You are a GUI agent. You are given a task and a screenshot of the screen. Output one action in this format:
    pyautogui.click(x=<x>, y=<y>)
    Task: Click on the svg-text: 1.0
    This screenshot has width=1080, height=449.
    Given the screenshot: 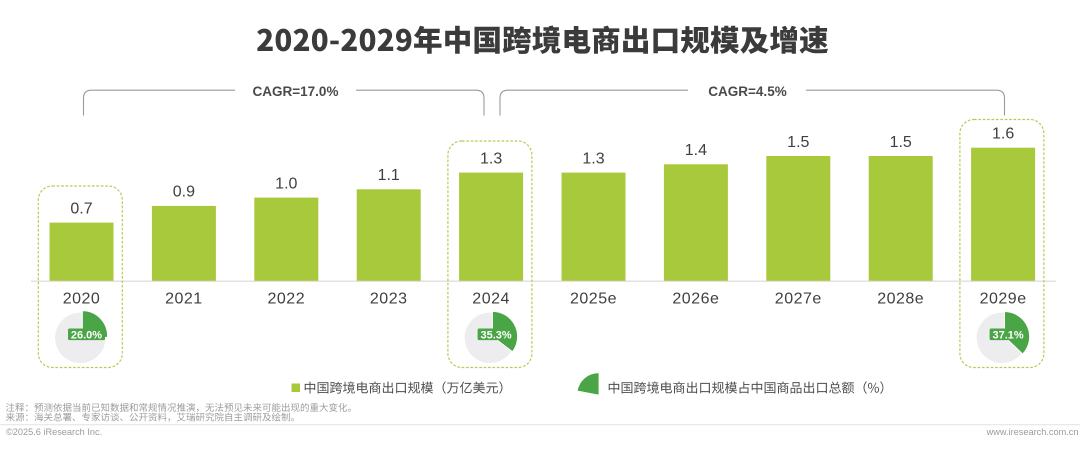 What is the action you would take?
    pyautogui.click(x=286, y=183)
    